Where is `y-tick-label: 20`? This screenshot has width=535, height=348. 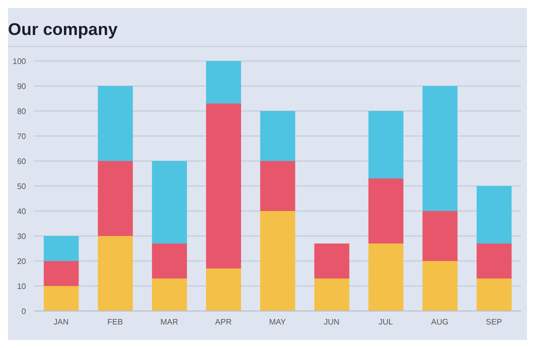
y-tick-label: 20 is located at coordinates (22, 261).